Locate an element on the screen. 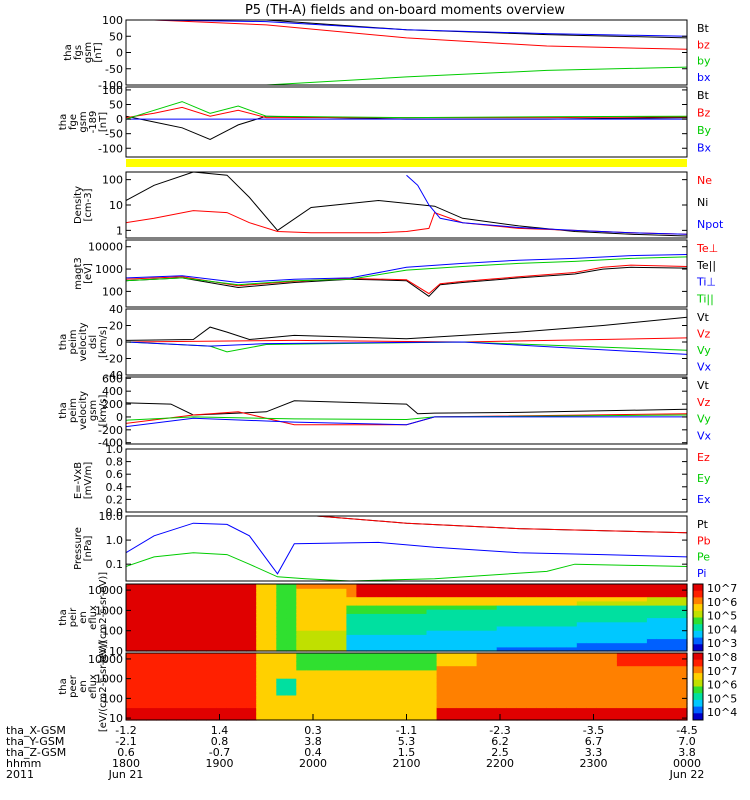  x-tick-label: 1.4 is located at coordinates (220, 730).